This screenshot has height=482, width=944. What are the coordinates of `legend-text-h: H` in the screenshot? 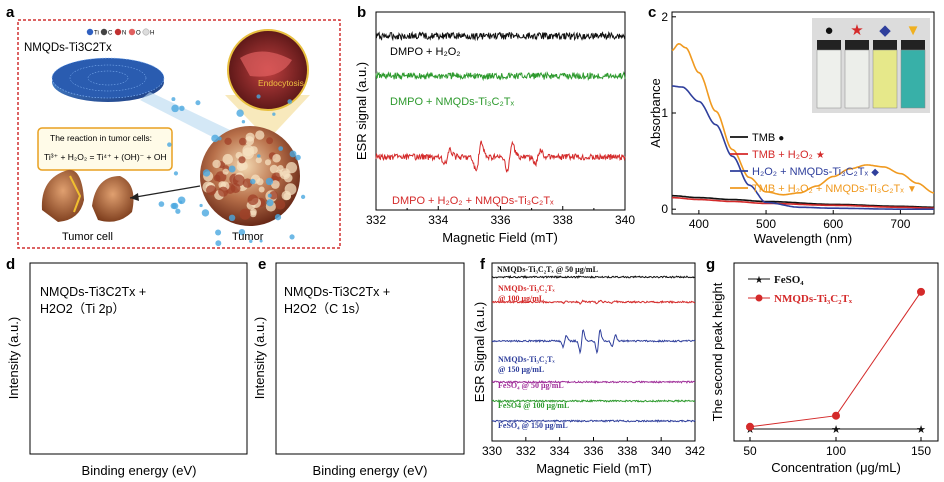 It's located at (152, 34).